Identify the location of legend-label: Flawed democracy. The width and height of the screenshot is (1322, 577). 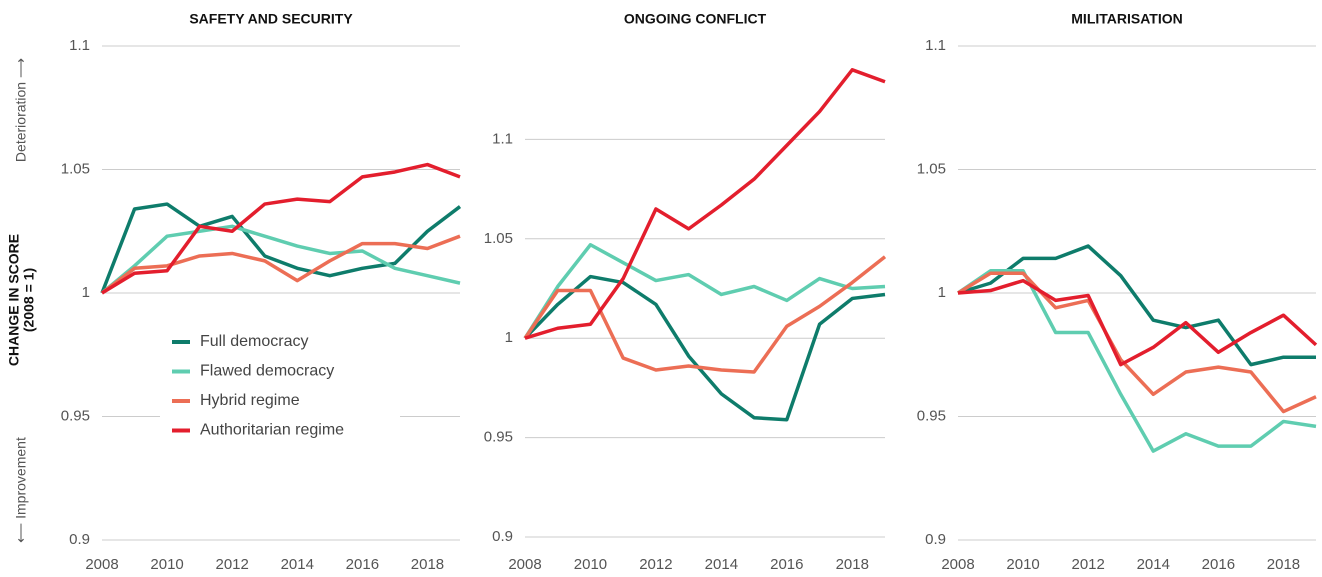
(267, 371).